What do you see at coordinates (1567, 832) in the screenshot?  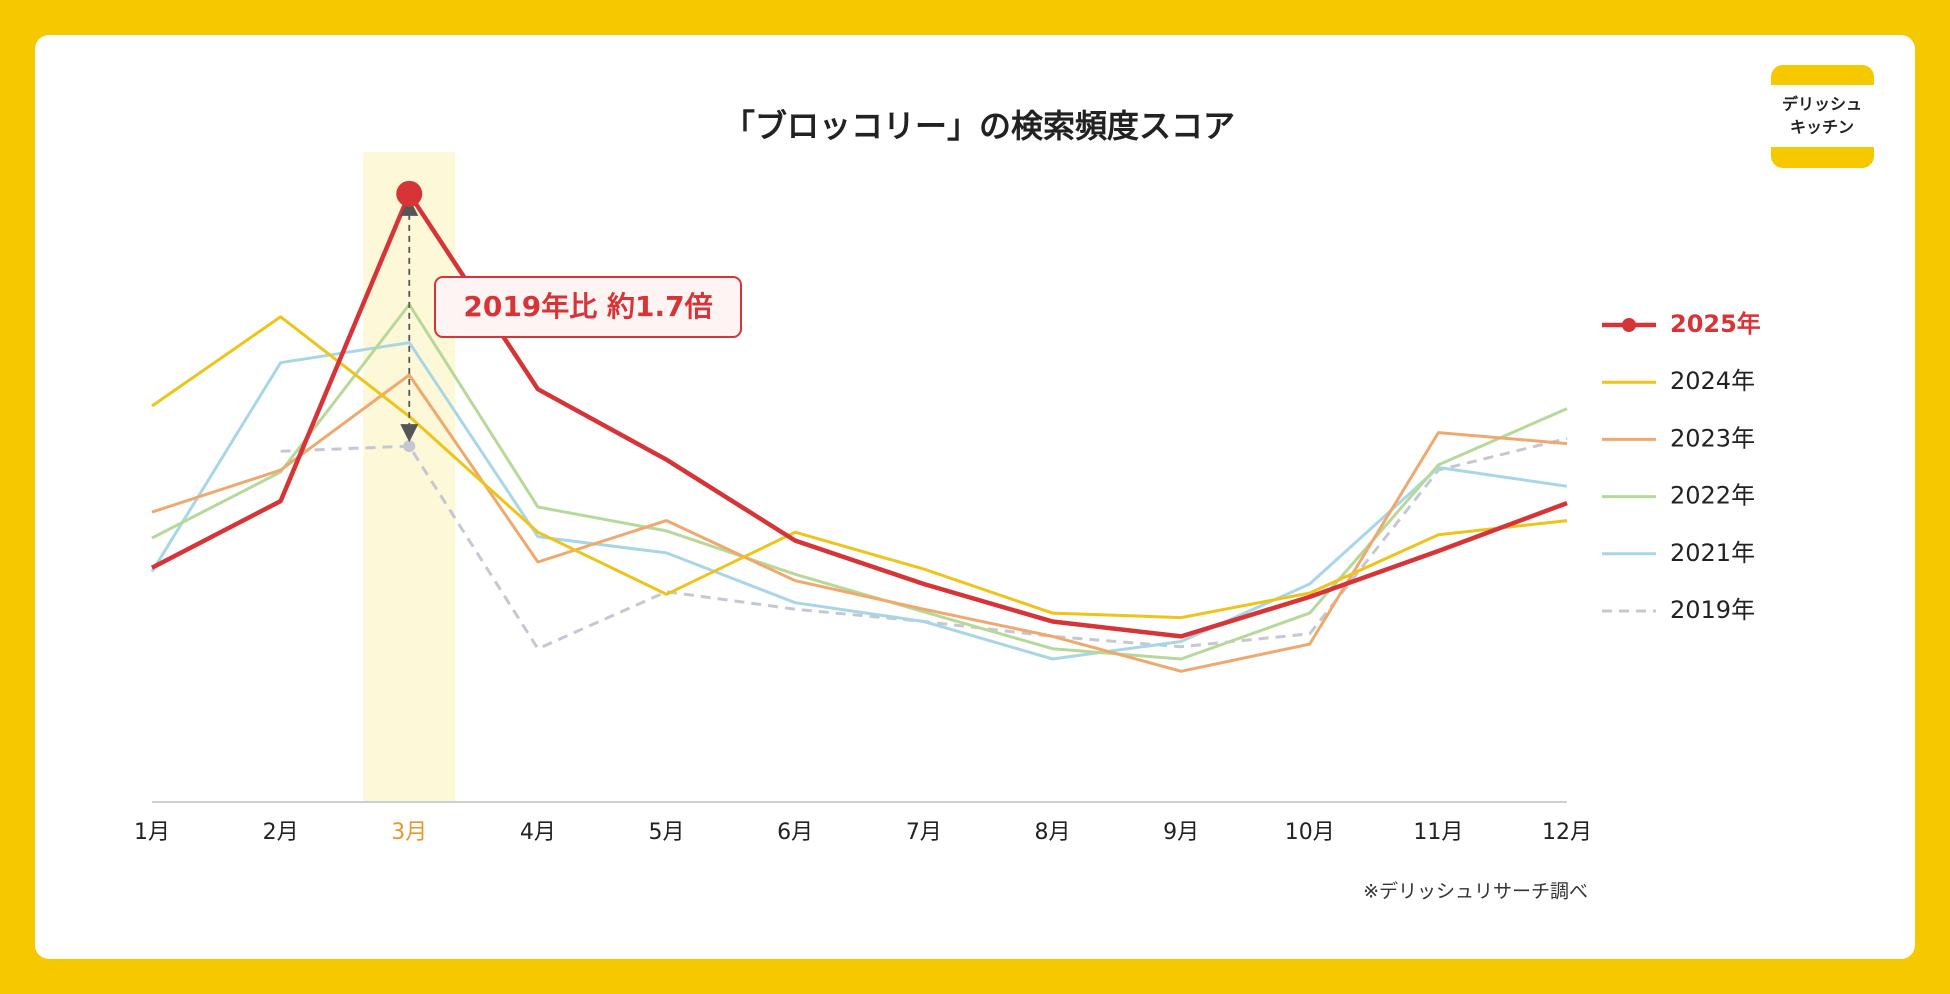 I see `x-tick-label: 12月` at bounding box center [1567, 832].